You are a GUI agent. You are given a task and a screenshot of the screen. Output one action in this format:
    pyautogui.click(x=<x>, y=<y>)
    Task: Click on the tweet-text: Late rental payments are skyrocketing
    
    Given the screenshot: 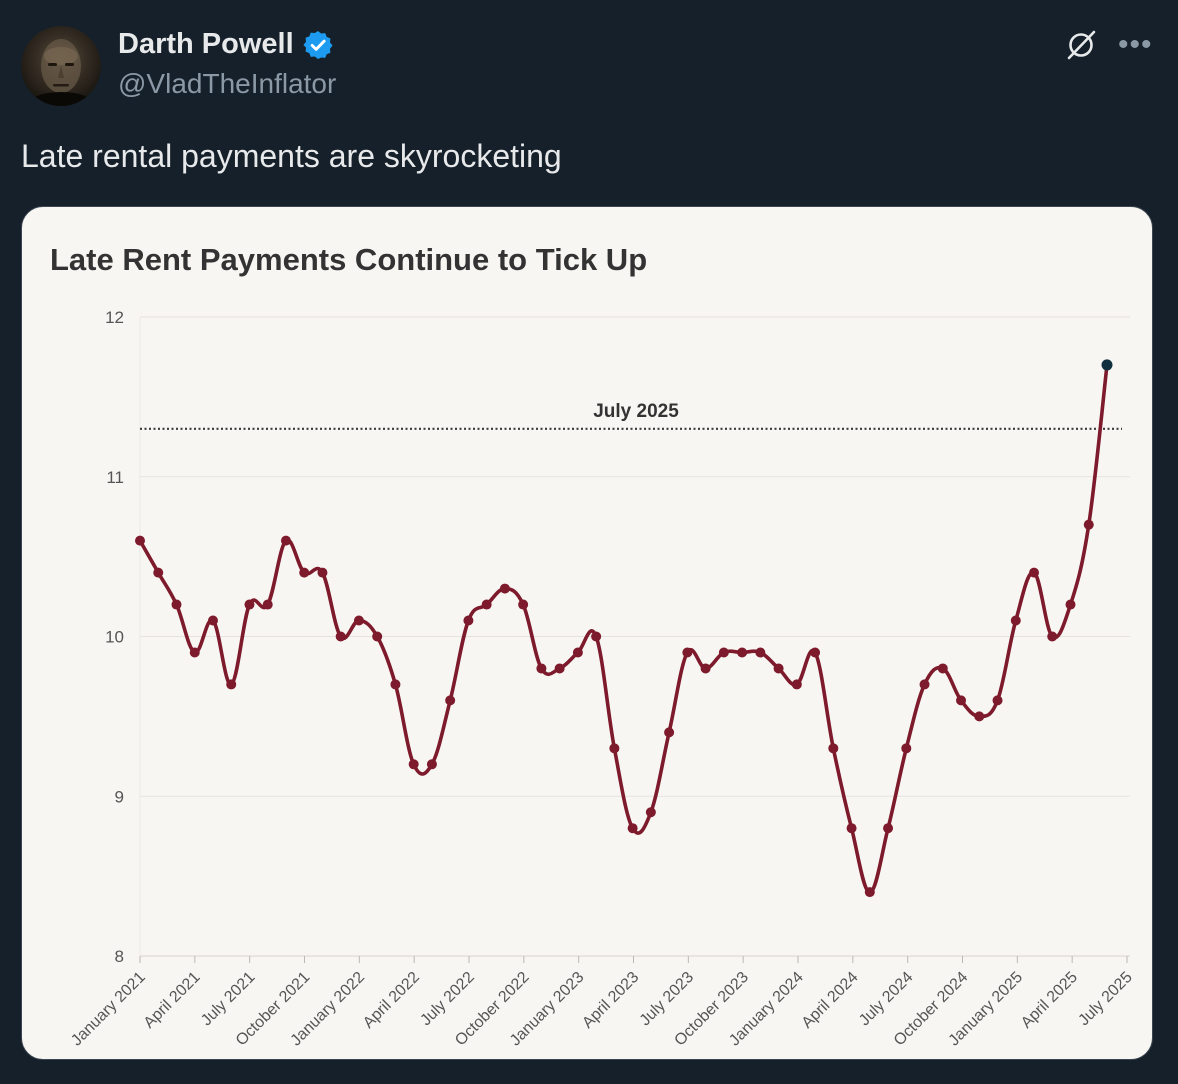 What is the action you would take?
    pyautogui.click(x=291, y=156)
    